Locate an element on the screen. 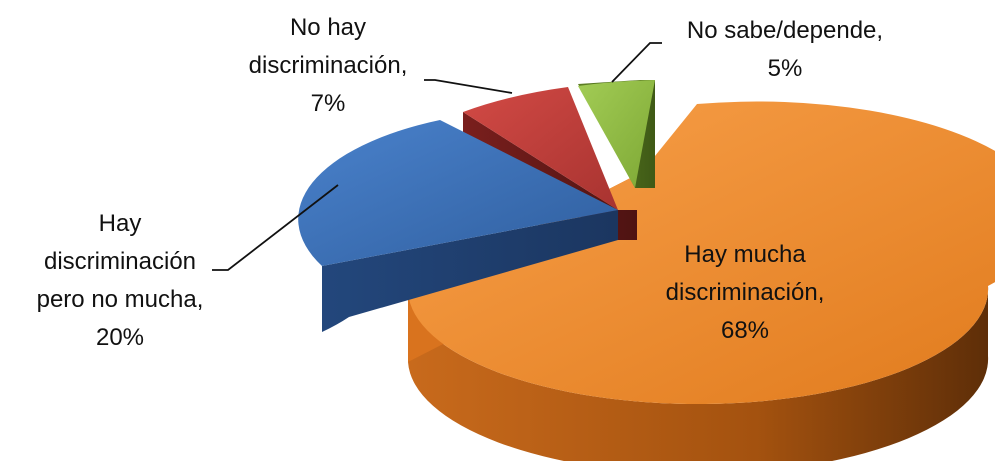 This screenshot has height=461, width=995. slice-blue is located at coordinates (458, 193).